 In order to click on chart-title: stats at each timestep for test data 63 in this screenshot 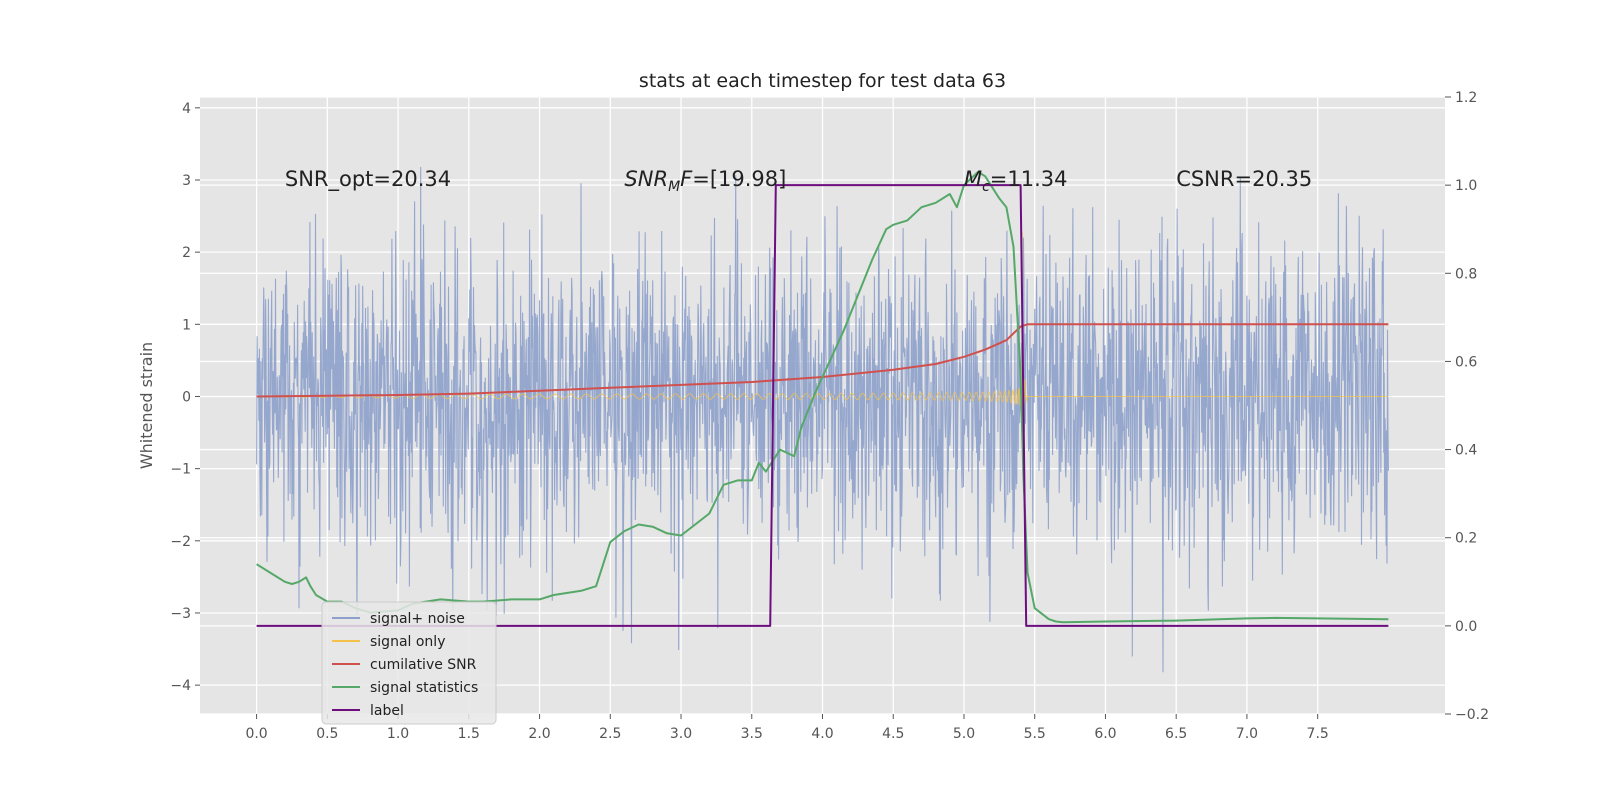, I will do `click(822, 81)`.